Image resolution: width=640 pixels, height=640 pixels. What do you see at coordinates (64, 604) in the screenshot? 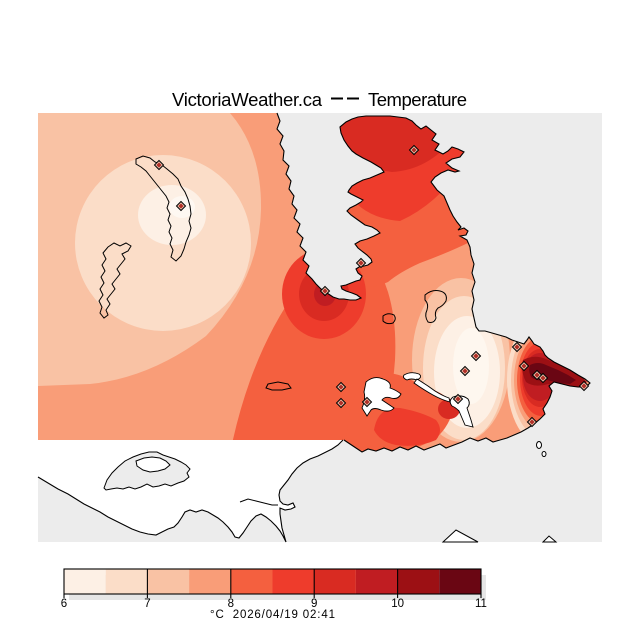
I see `svg-text: 6` at bounding box center [64, 604].